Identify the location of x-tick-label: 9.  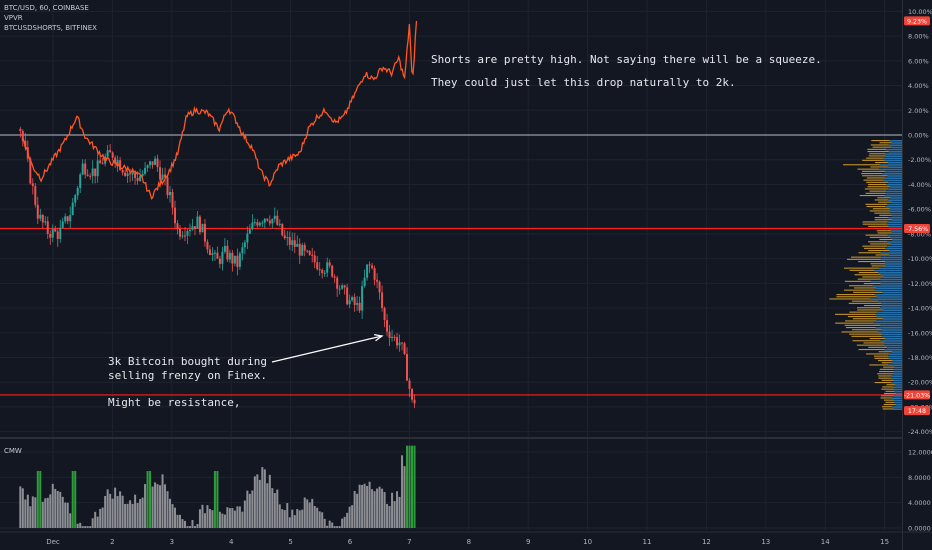
(528, 542).